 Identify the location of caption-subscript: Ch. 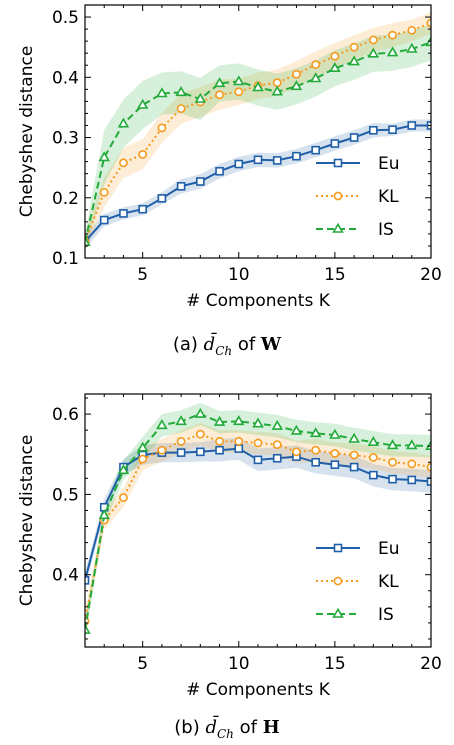
(225, 734).